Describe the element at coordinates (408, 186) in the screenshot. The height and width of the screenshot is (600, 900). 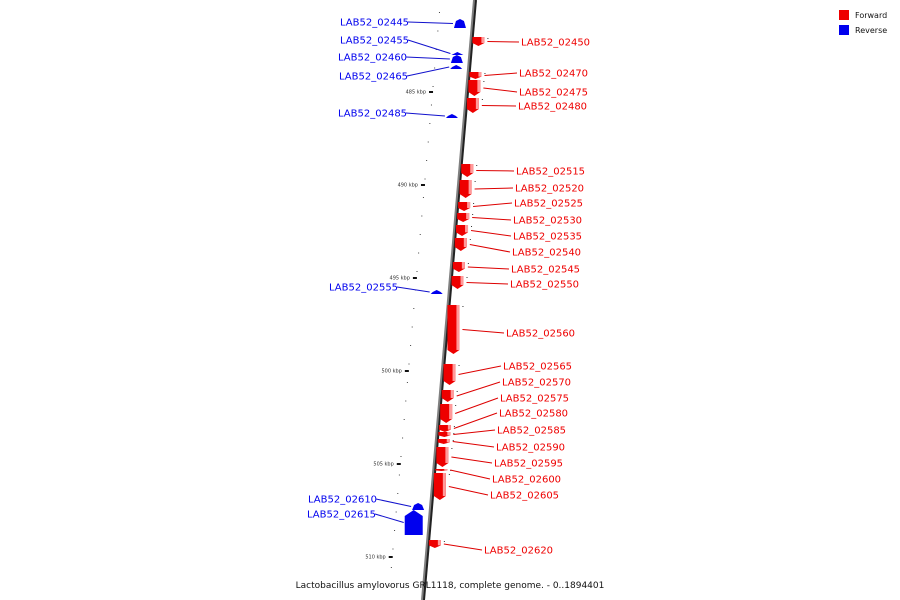
I see `scale-tick-label: 490 kbp` at that location.